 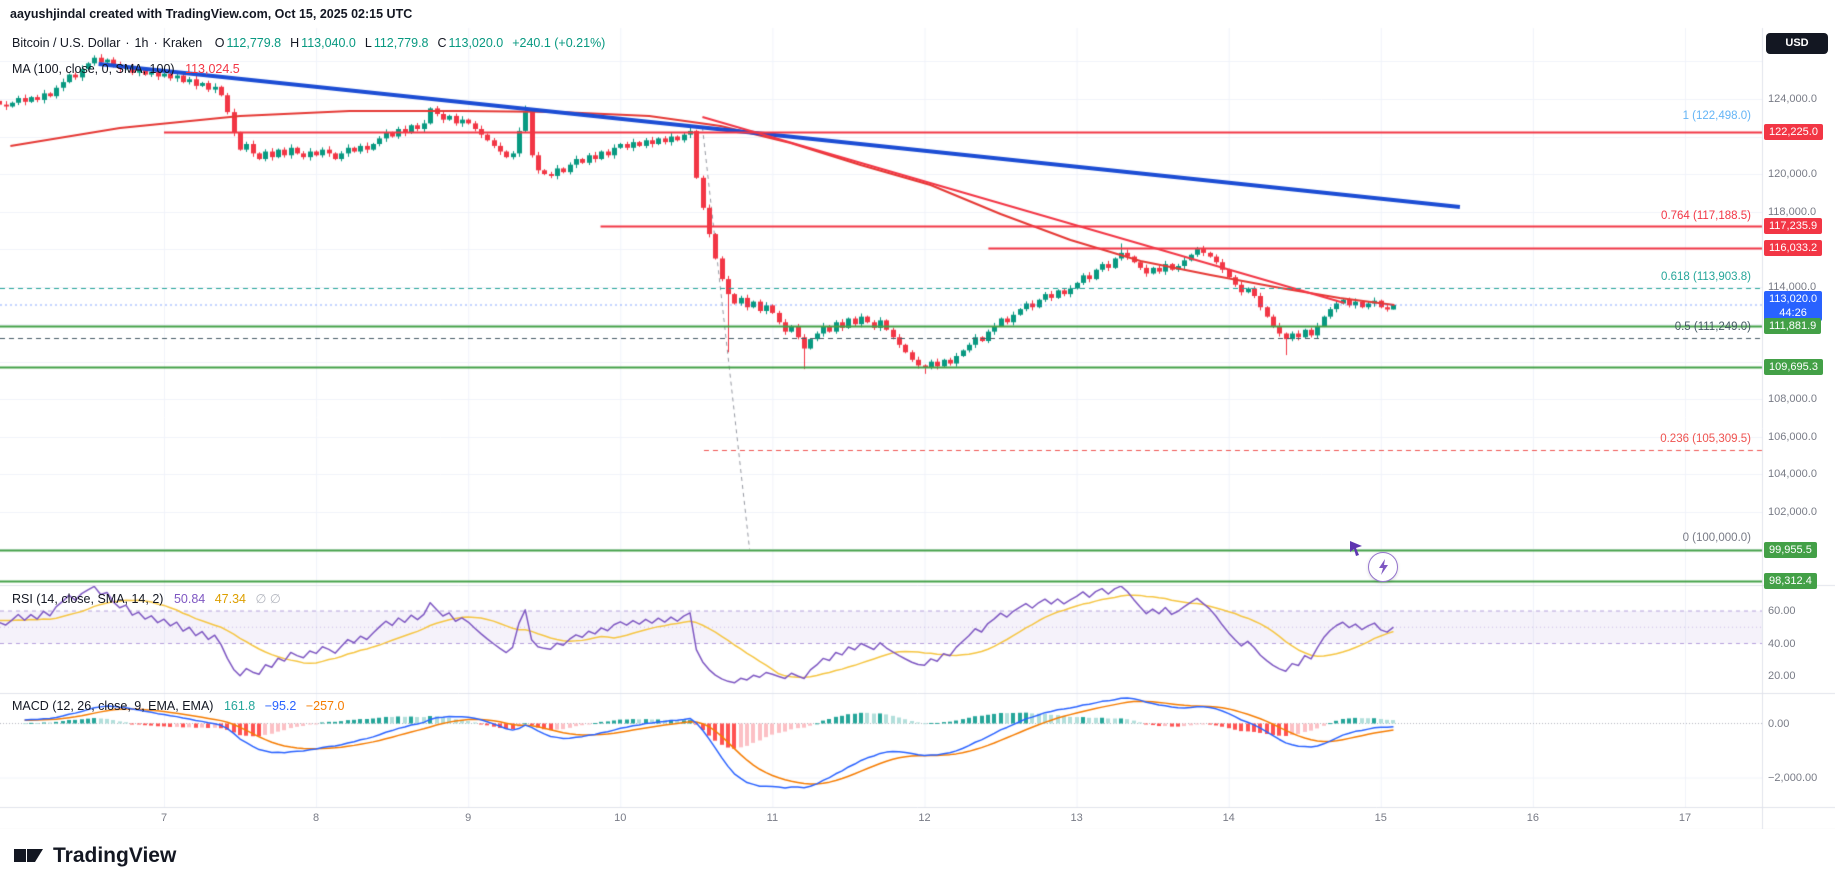 I want to click on low-label: L, so click(x=368, y=43).